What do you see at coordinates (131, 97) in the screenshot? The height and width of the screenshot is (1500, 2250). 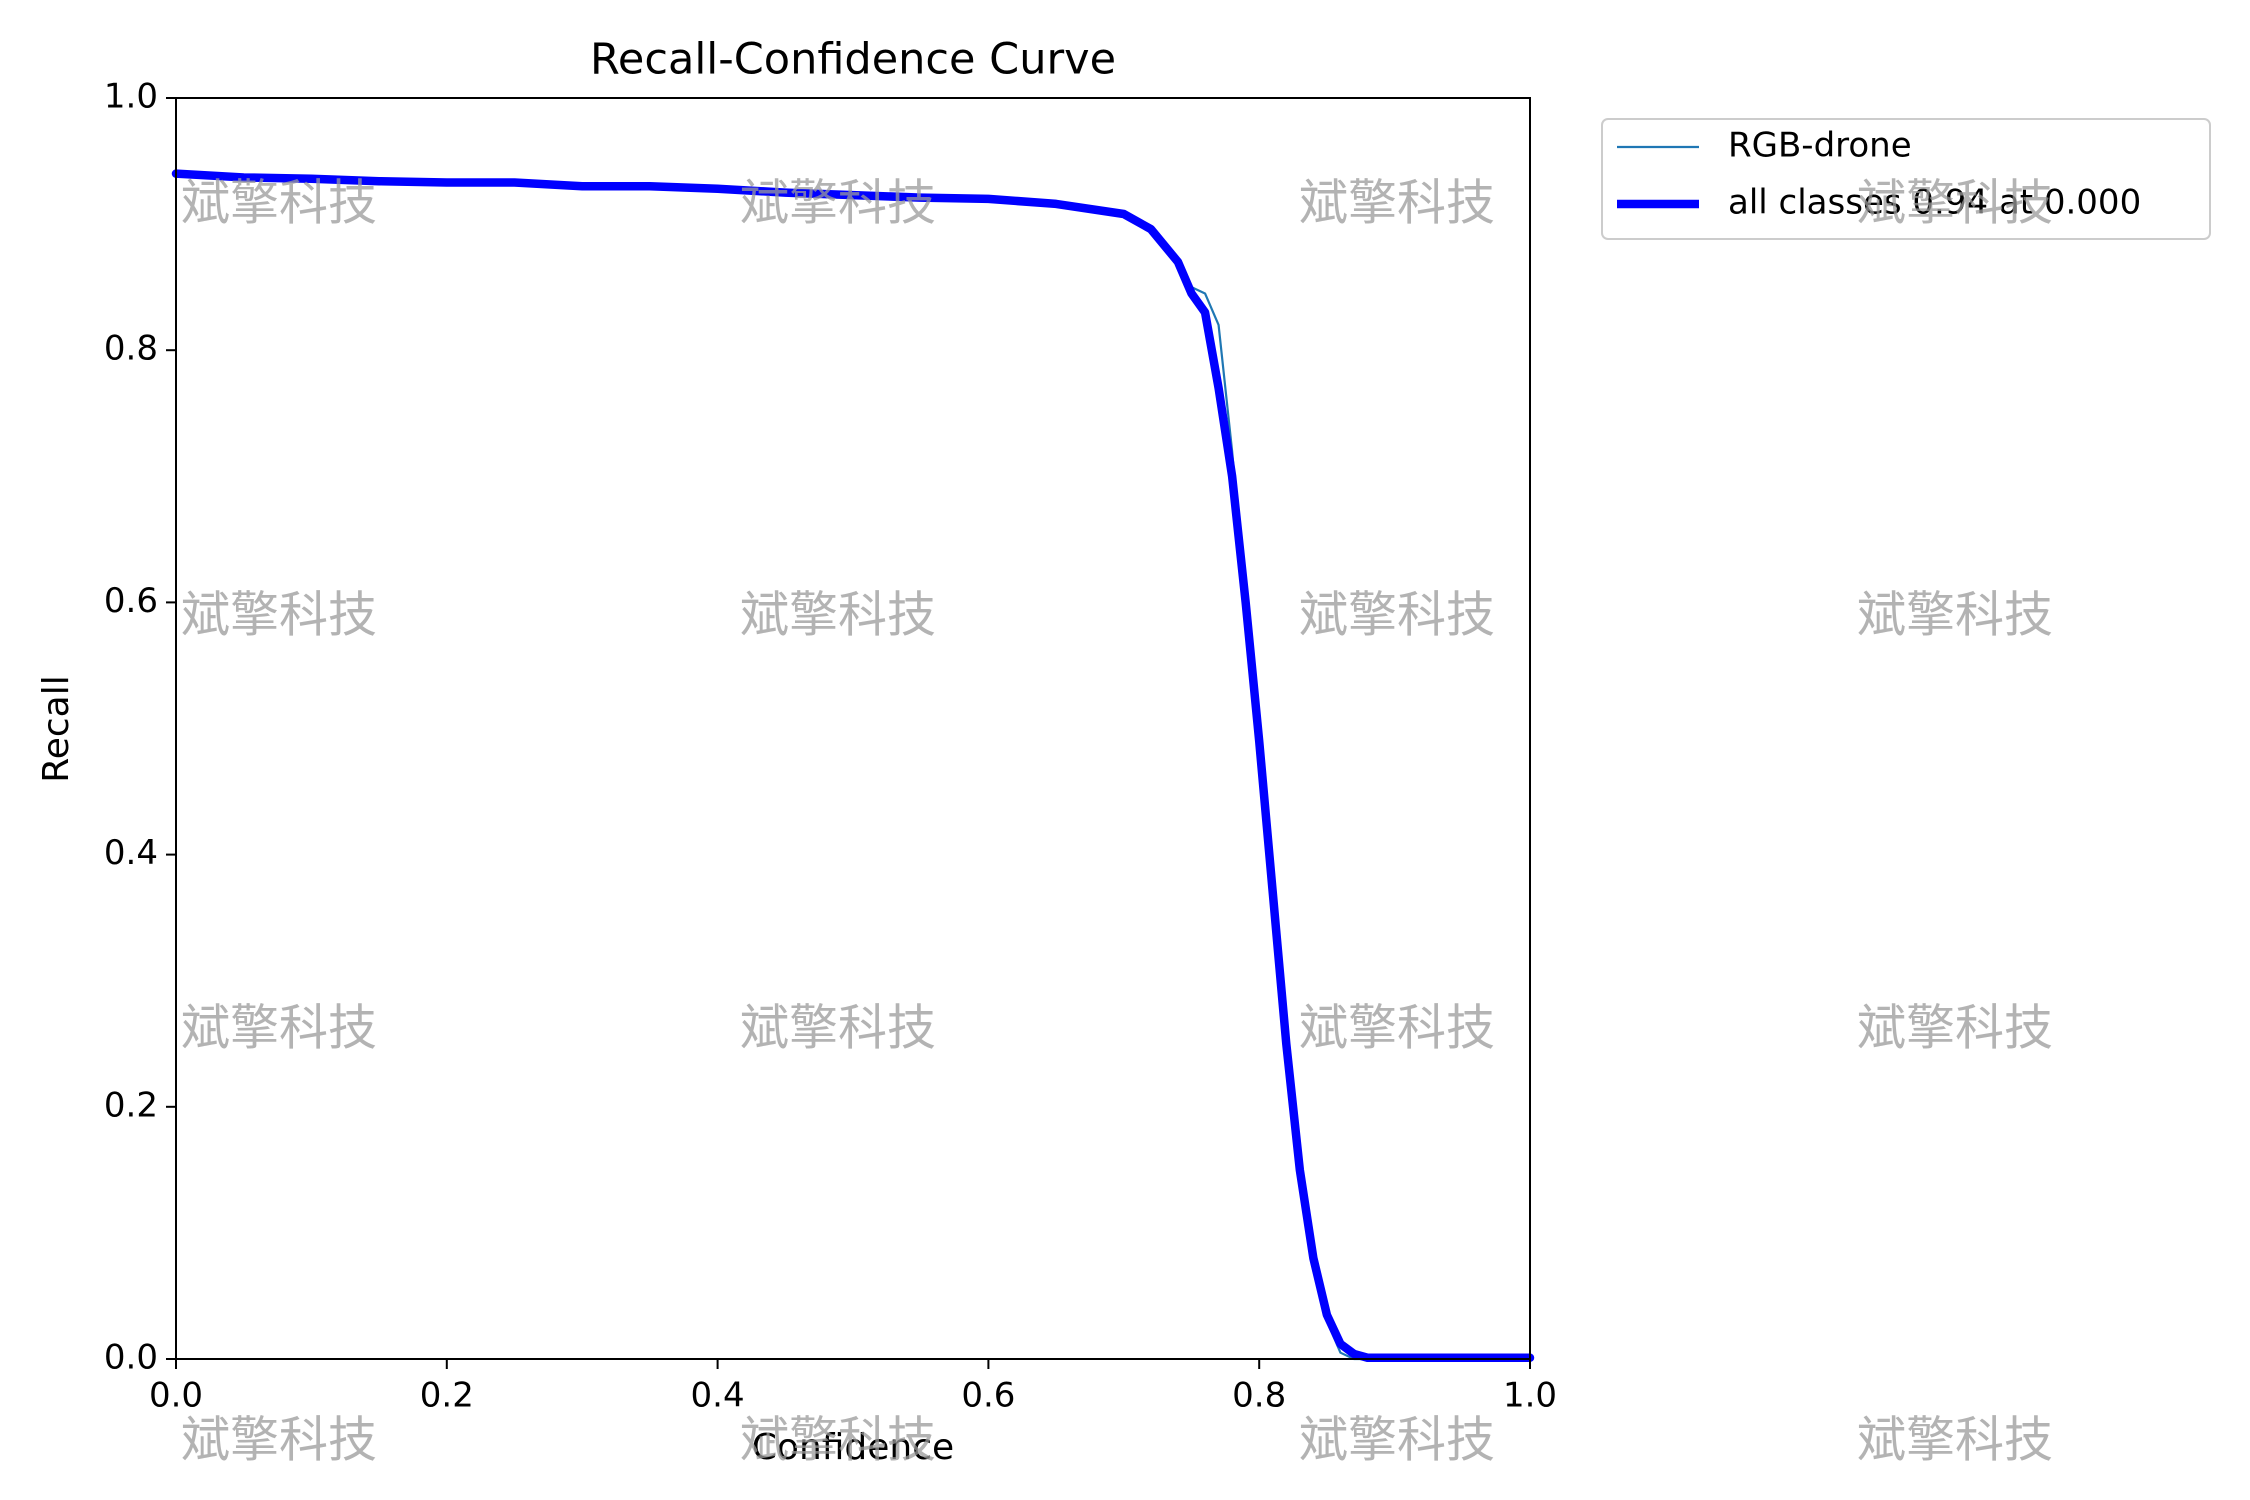 I see `y-tick-label: 1.0` at bounding box center [131, 97].